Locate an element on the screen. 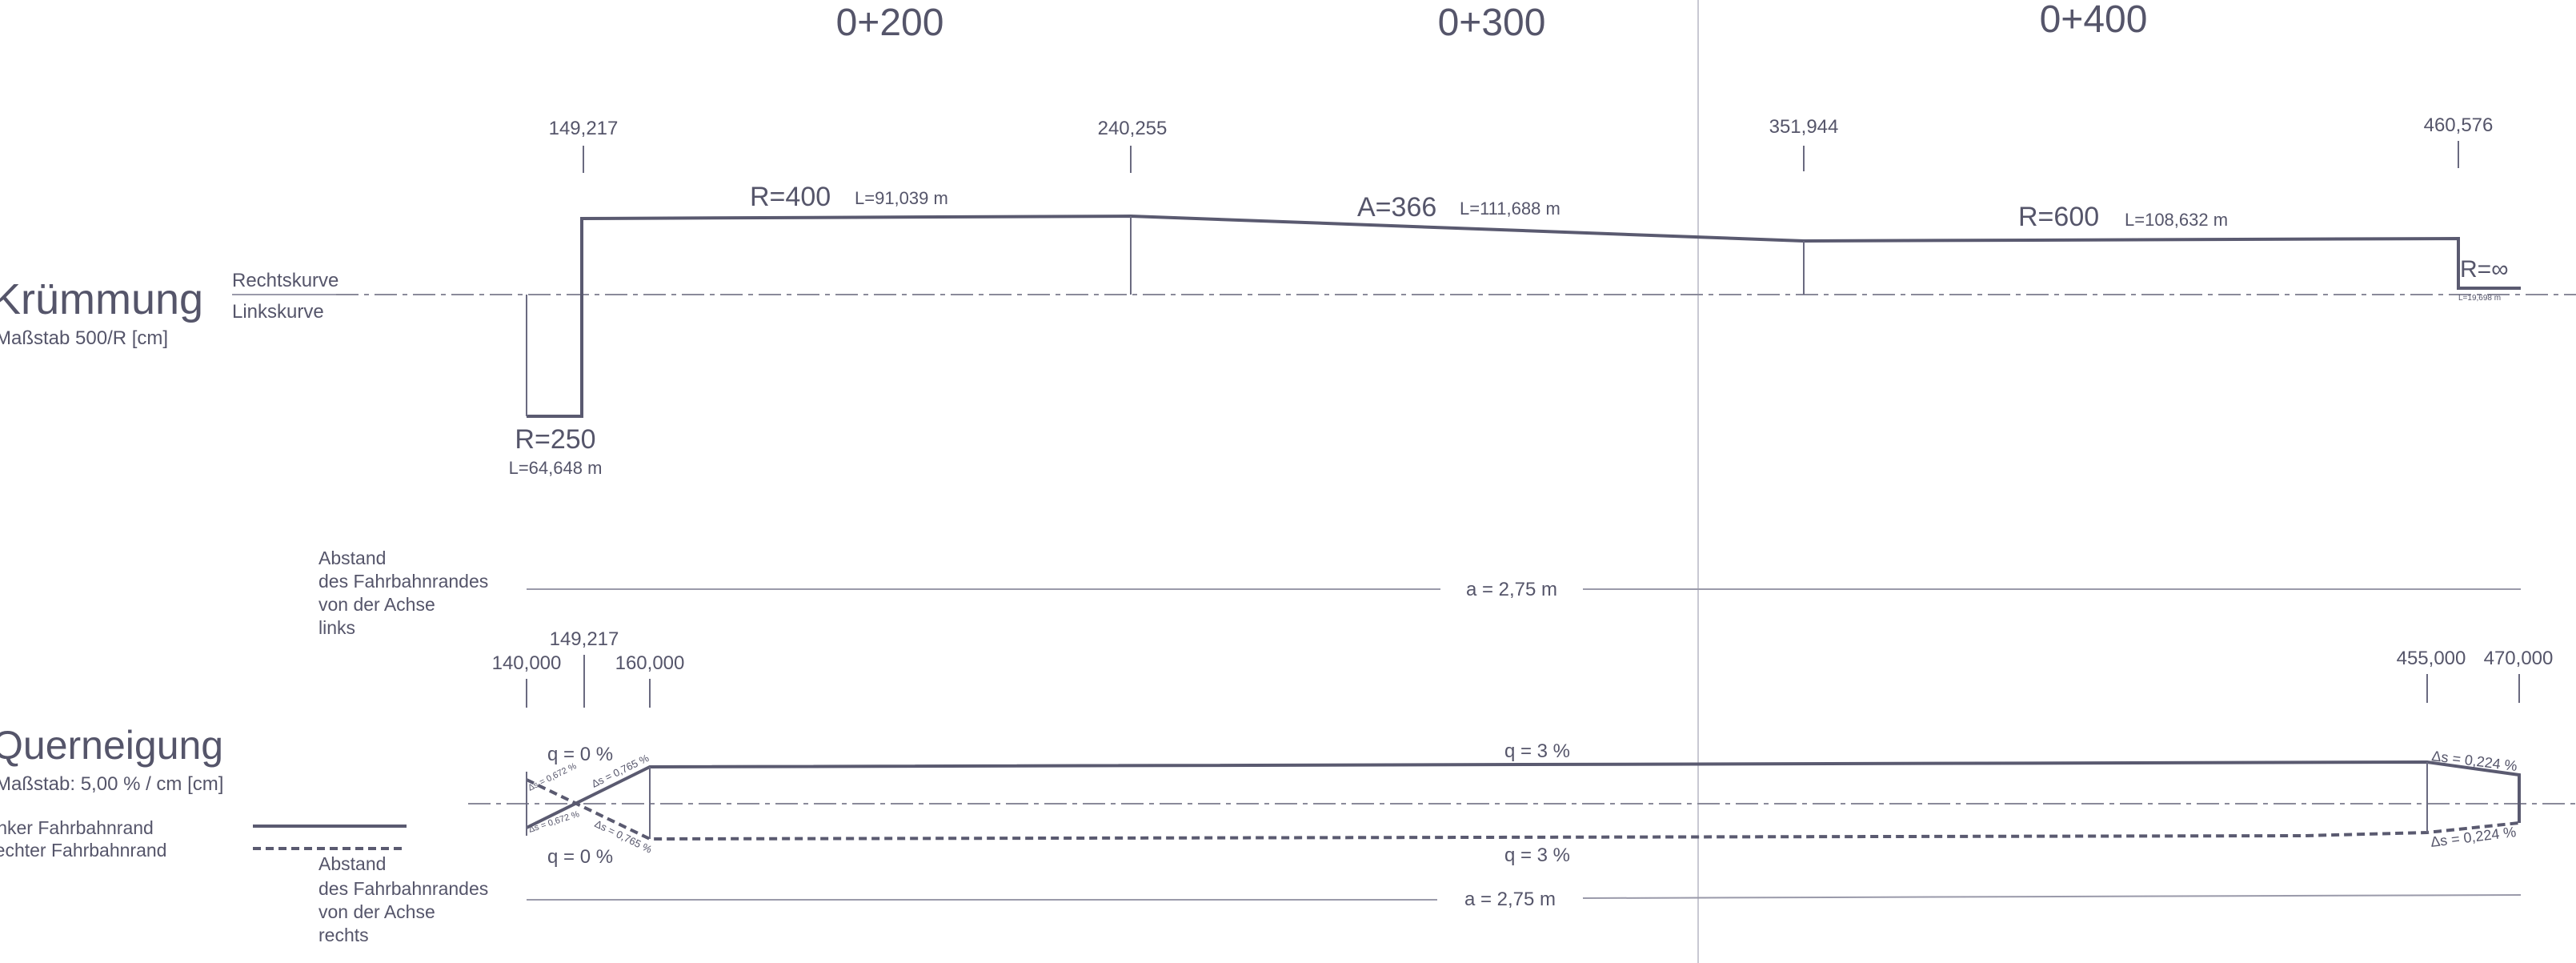 Image resolution: width=2576 pixels, height=963 pixels. right-edge-line is located at coordinates (2052, 896).